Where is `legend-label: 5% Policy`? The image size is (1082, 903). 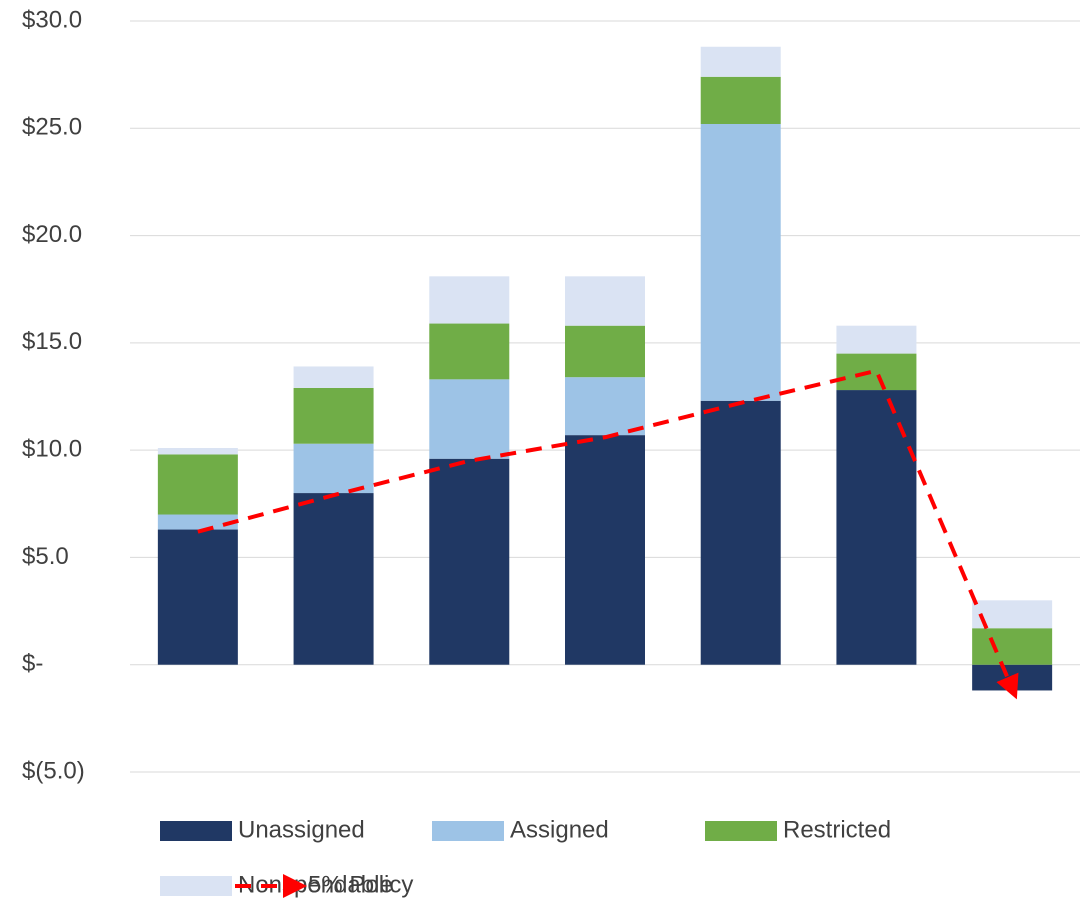
legend-label: 5% Policy is located at coordinates (360, 884).